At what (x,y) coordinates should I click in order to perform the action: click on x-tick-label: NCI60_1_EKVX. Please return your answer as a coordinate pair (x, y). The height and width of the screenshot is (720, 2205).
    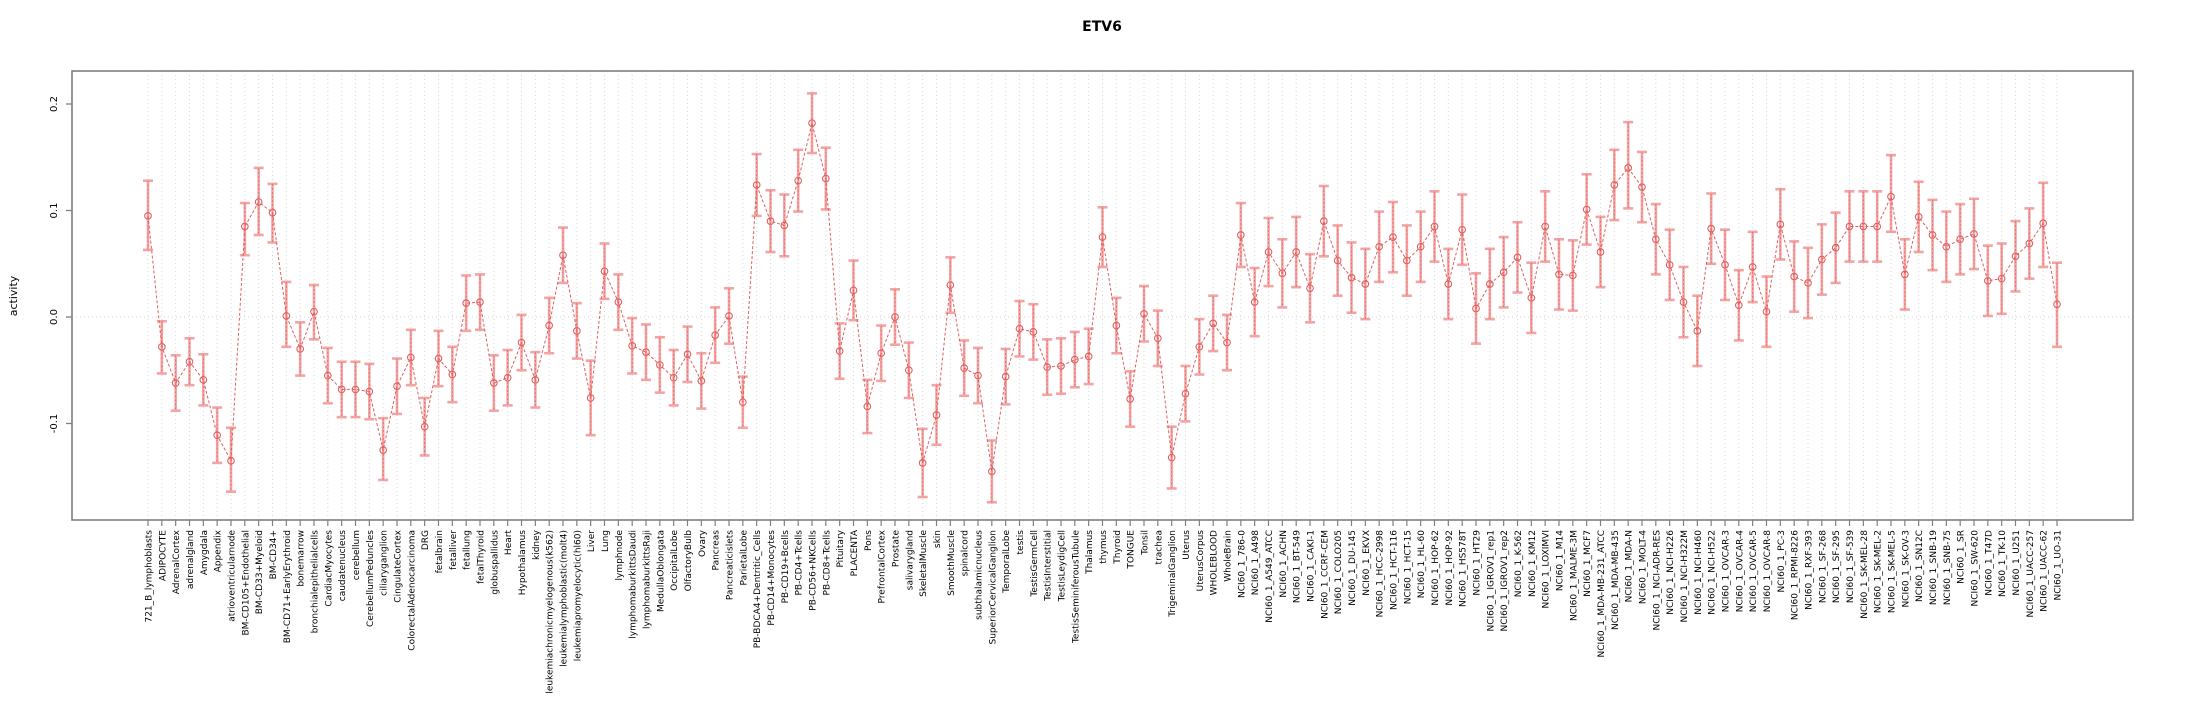
    Looking at the image, I should click on (1367, 563).